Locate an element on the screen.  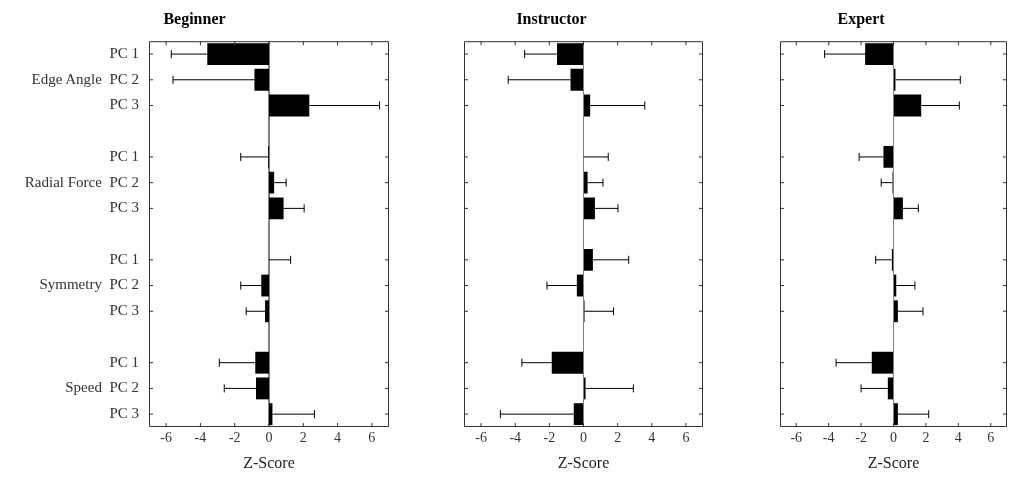
chart-title: Instructor is located at coordinates (551, 18).